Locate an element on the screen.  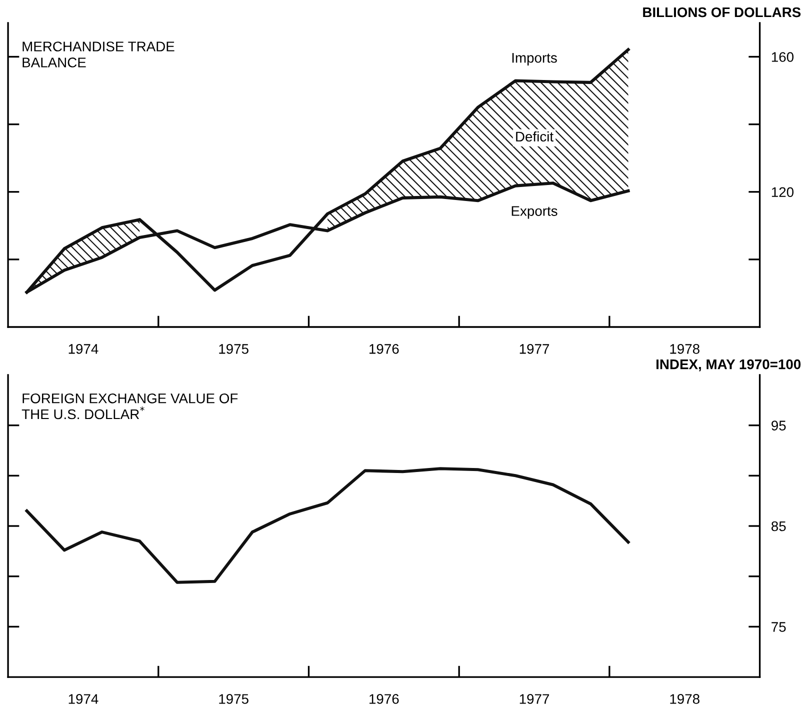
y-tick-label: 160 is located at coordinates (783, 57).